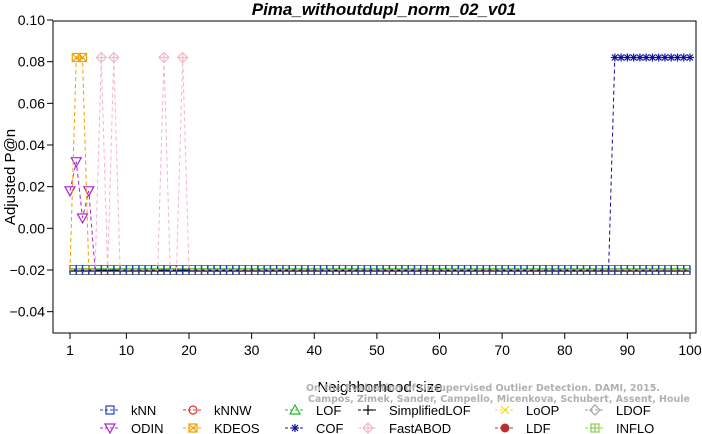 Image resolution: width=702 pixels, height=434 pixels. What do you see at coordinates (635, 427) in the screenshot?
I see `legend-label: INFLO` at bounding box center [635, 427].